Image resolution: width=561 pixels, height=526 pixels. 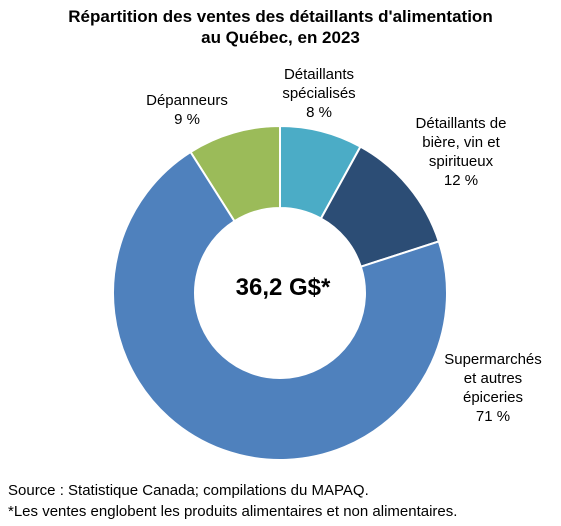 What do you see at coordinates (493, 388) in the screenshot?
I see `slice-label-supermarches: Supermarchés et autres épiceries 71 %` at bounding box center [493, 388].